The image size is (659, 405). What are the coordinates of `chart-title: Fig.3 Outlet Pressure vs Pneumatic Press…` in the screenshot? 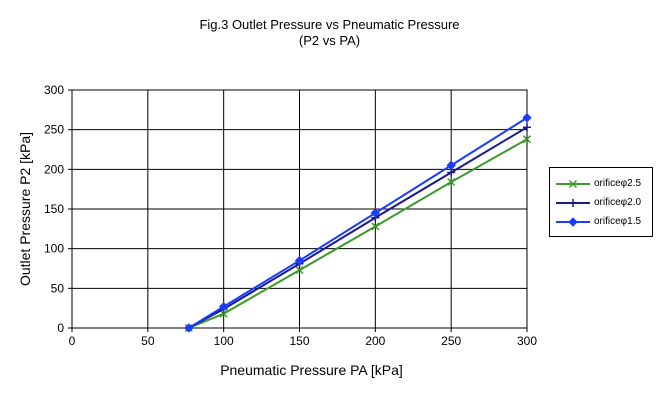 It's located at (329, 24).